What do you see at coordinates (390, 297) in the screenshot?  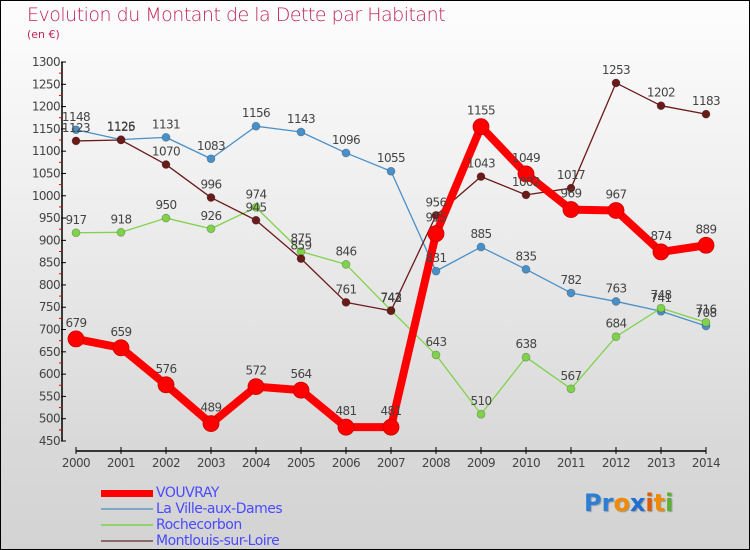 I see `data-label: 743` at bounding box center [390, 297].